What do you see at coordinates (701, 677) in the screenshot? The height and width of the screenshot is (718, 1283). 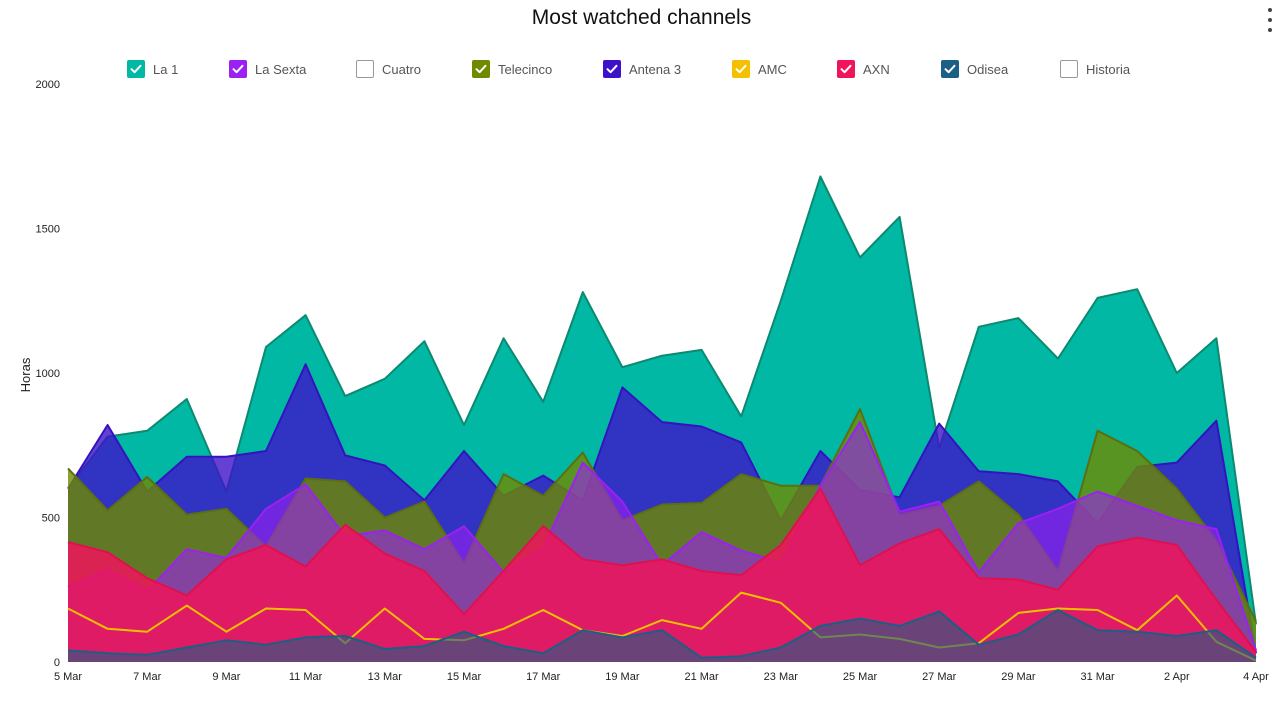 I see `x-tick-label: 21 Mar` at bounding box center [701, 677].